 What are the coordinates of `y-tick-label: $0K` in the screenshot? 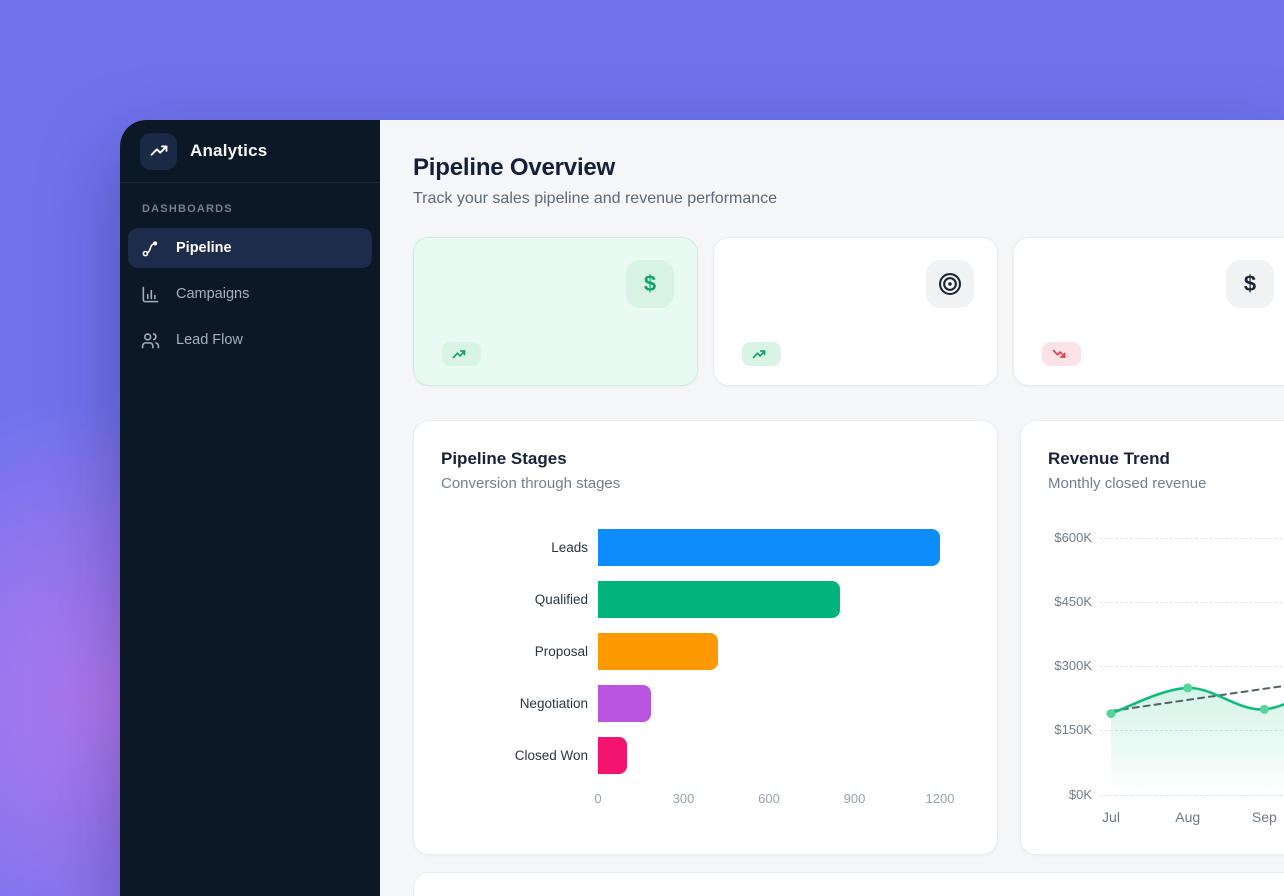 It's located at (1080, 794).